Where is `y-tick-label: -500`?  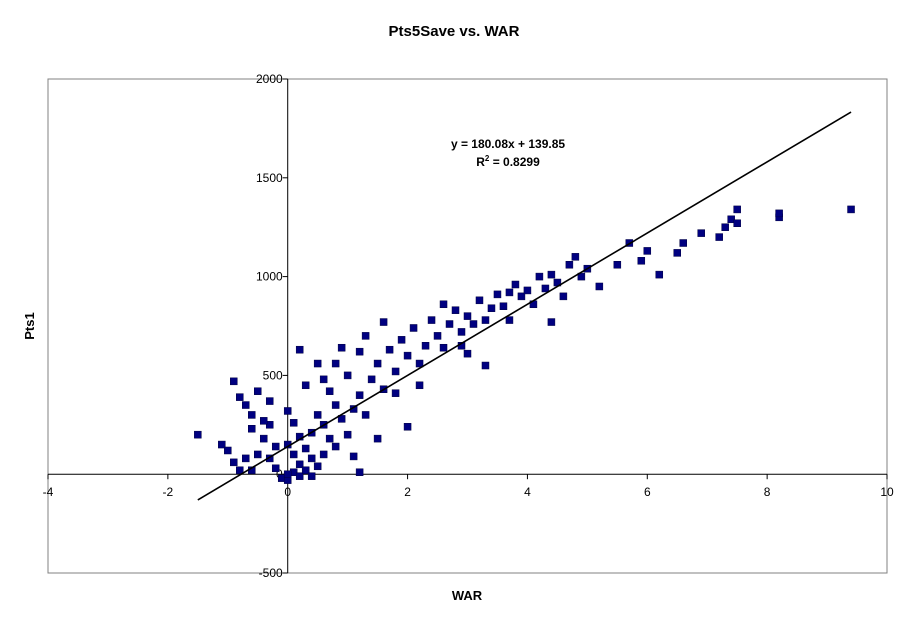
y-tick-label: -500 is located at coordinates (271, 573).